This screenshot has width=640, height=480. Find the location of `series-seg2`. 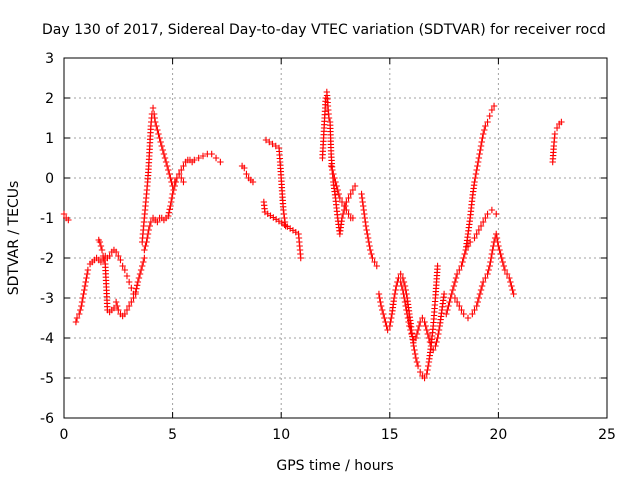

series-seg2 is located at coordinates (110, 286).